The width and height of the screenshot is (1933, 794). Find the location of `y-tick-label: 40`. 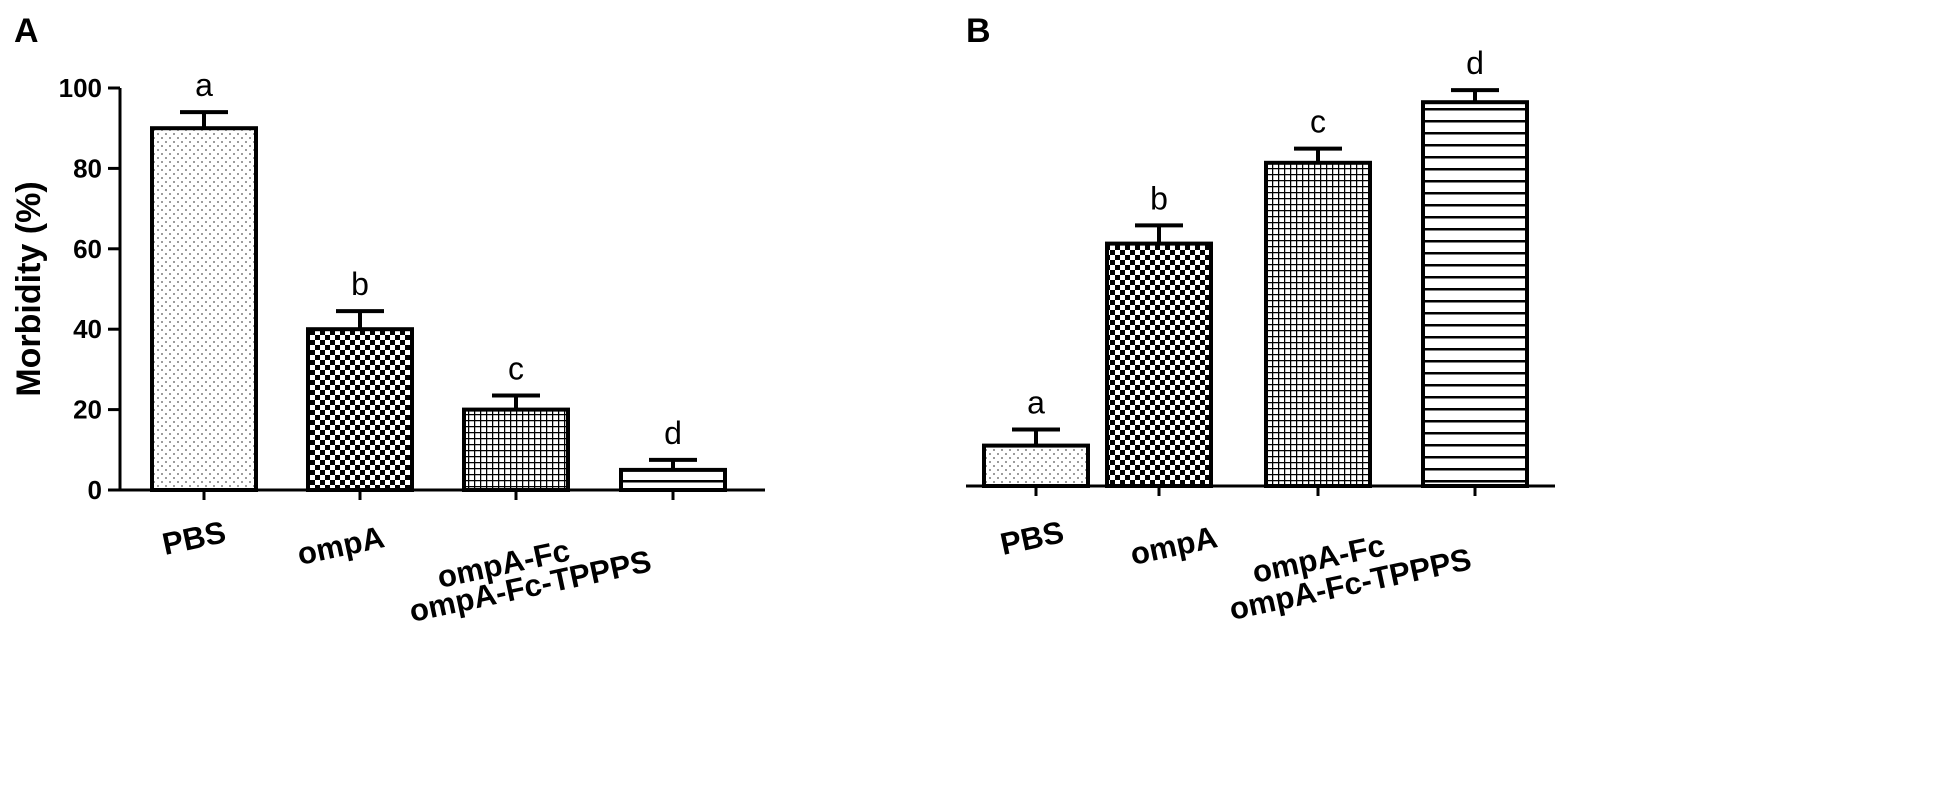

y-tick-label: 40 is located at coordinates (87, 329).